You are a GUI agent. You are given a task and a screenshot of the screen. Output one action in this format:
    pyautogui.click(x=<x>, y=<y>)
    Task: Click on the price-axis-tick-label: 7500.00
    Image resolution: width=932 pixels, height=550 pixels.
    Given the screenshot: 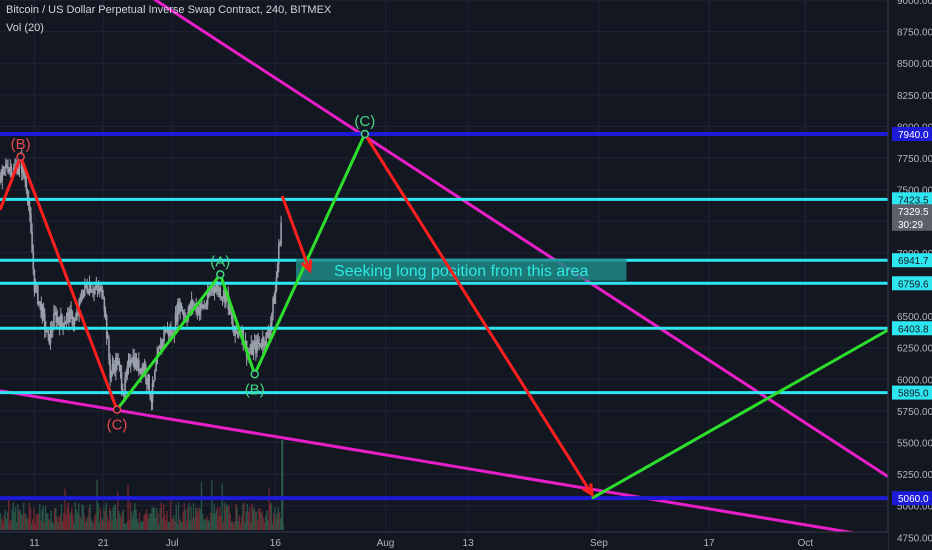 What is the action you would take?
    pyautogui.click(x=914, y=191)
    